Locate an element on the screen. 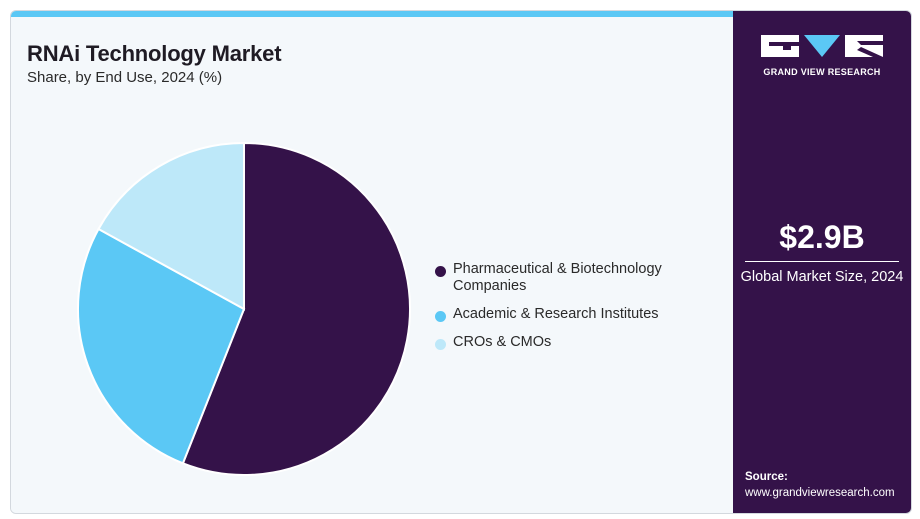  legend-item-academic: Academic & Research Institutes is located at coordinates (580, 314).